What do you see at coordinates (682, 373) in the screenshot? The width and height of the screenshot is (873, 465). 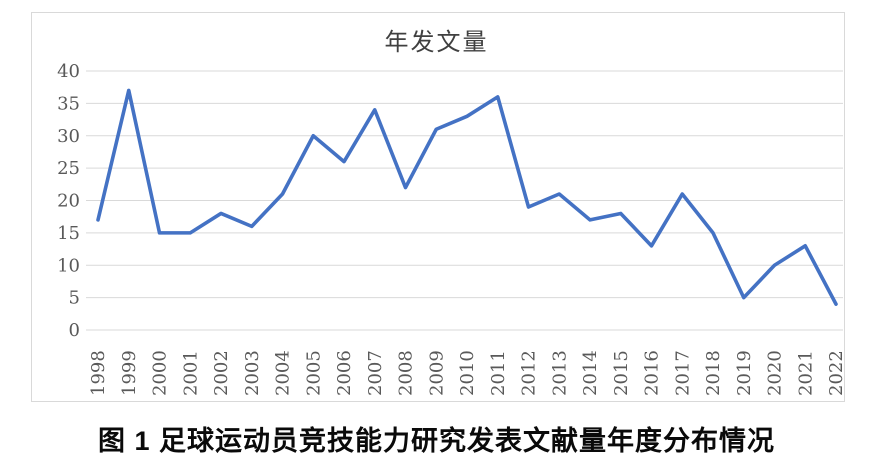 I see `x-tick-label: 2017` at bounding box center [682, 373].